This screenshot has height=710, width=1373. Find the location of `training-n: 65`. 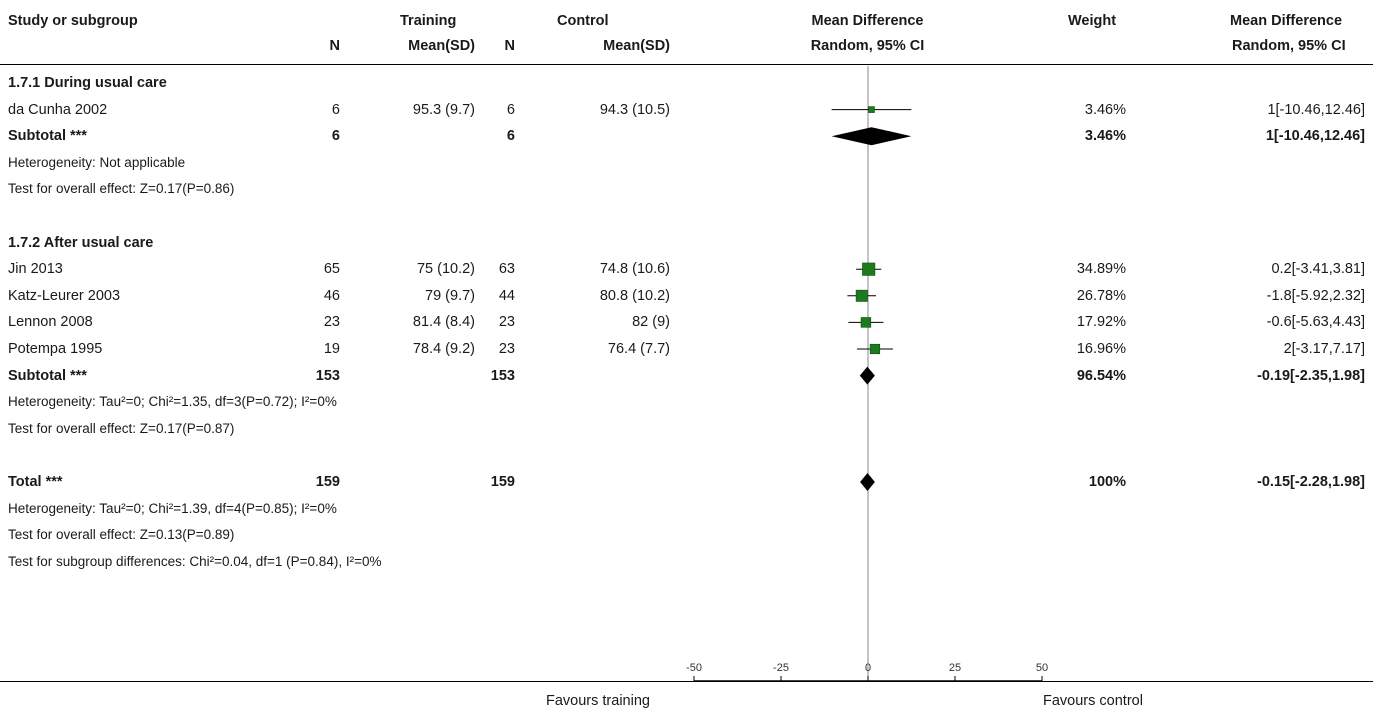

training-n: 65 is located at coordinates (331, 269).